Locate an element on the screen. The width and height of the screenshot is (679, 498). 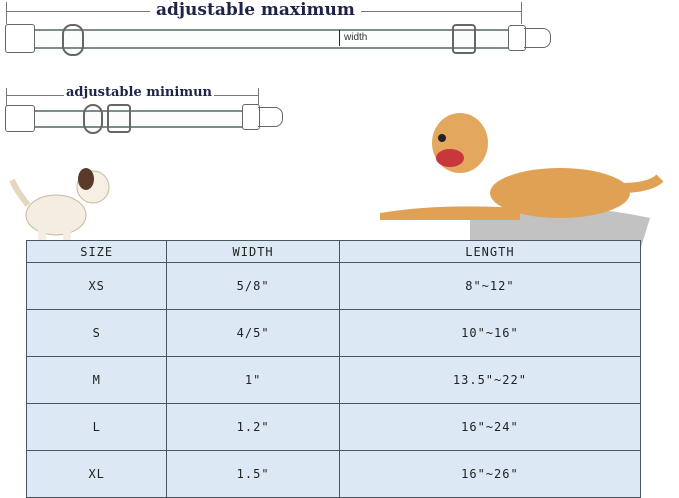
width-label: width is located at coordinates (356, 37).